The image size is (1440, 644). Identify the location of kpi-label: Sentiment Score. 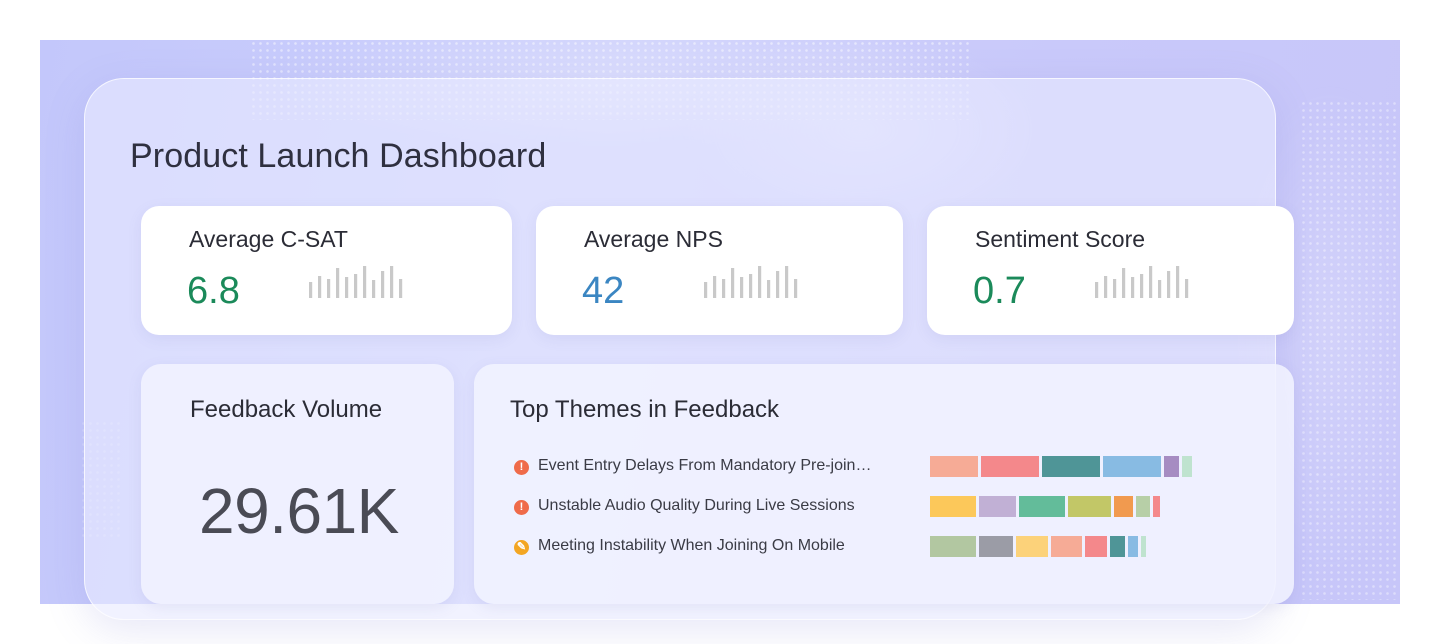
(1060, 239).